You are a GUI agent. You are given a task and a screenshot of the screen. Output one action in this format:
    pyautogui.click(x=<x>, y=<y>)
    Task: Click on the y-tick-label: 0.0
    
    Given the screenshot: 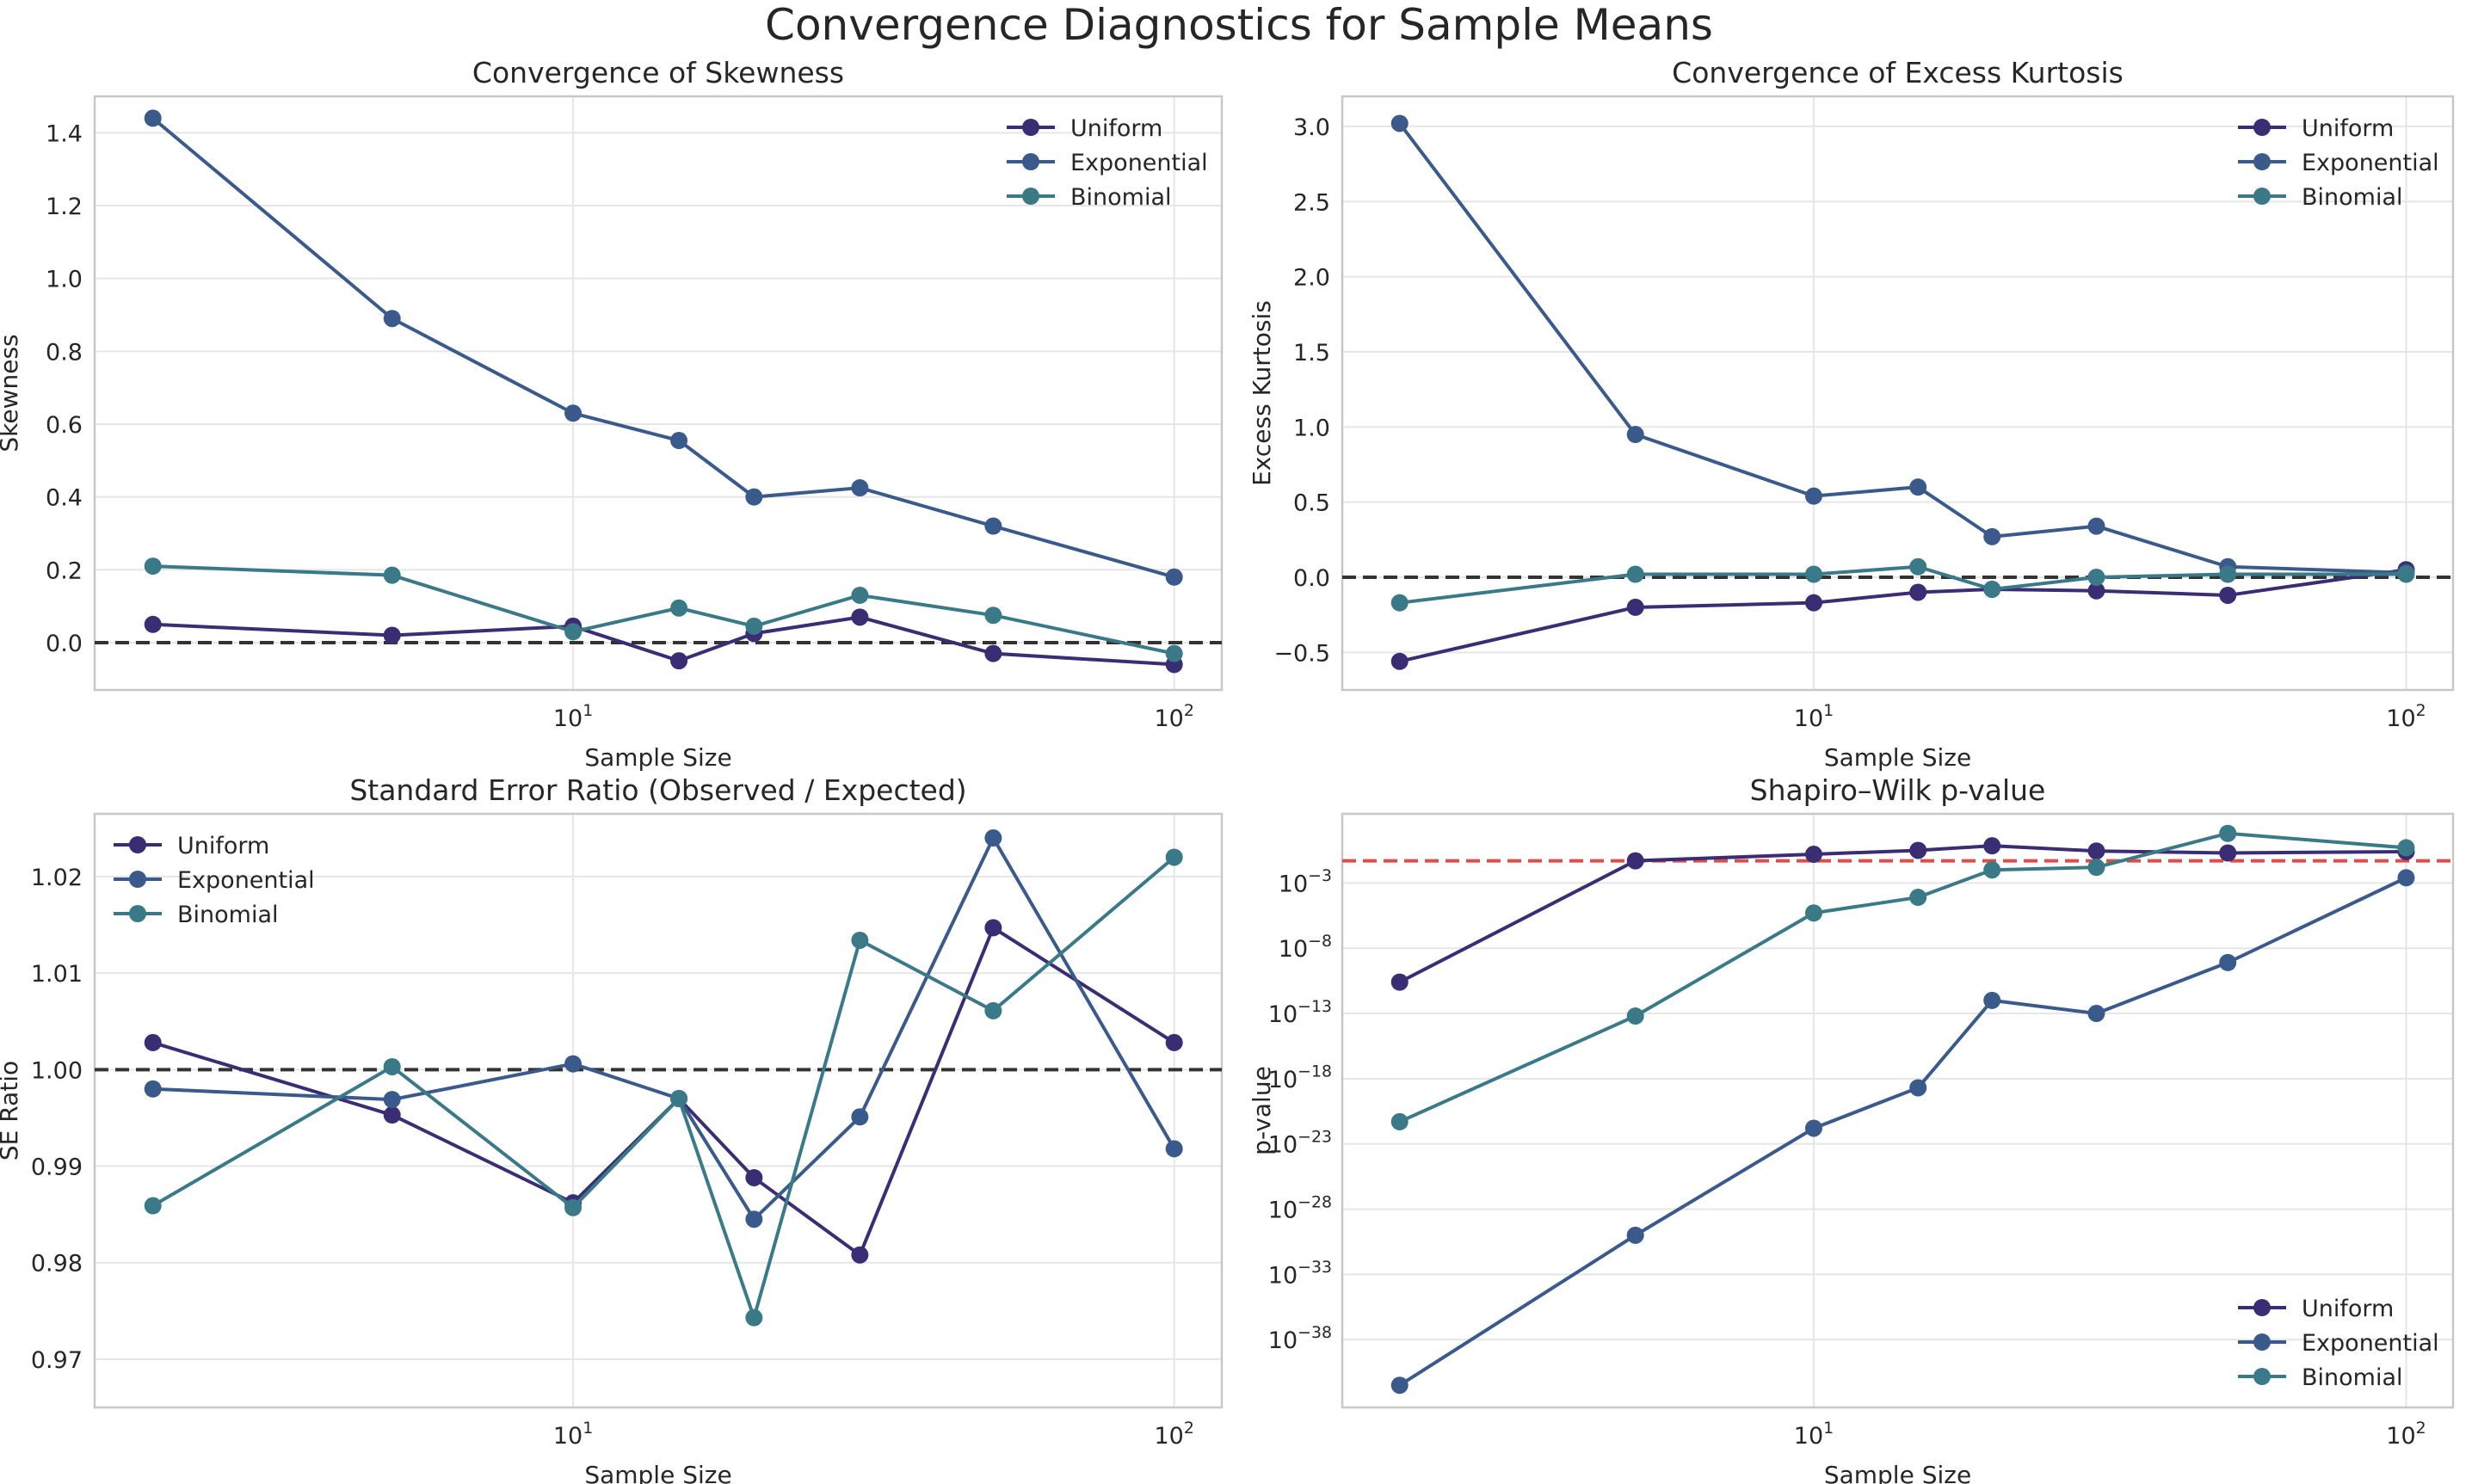 What is the action you would take?
    pyautogui.click(x=1311, y=578)
    